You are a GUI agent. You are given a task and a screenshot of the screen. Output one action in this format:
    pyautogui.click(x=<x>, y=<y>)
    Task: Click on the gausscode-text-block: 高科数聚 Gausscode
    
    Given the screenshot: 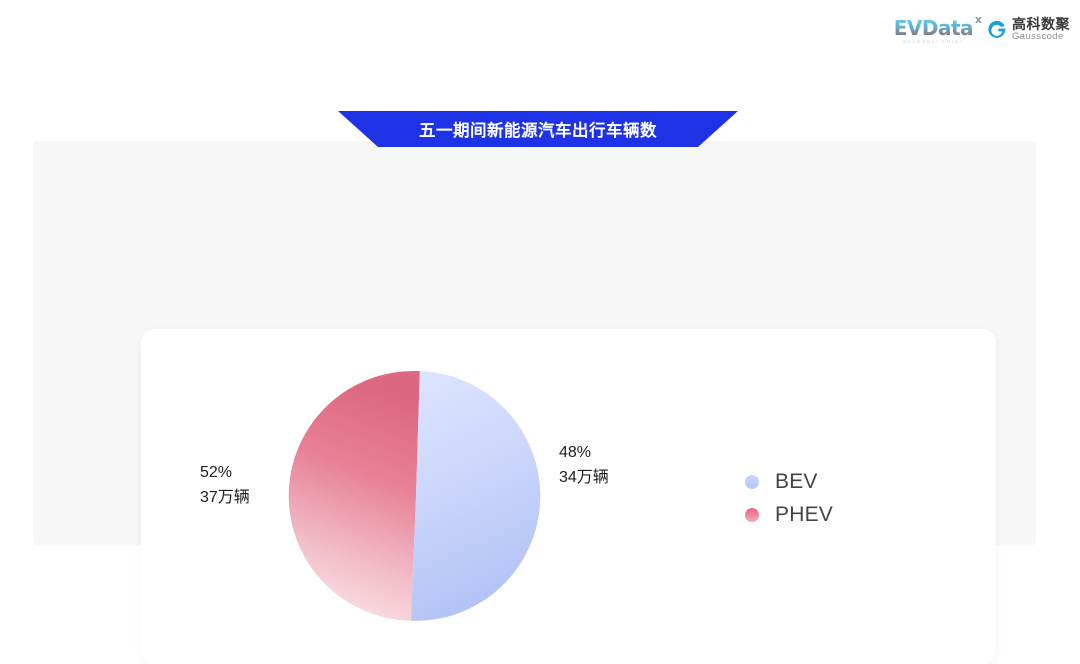 What is the action you would take?
    pyautogui.click(x=1041, y=29)
    